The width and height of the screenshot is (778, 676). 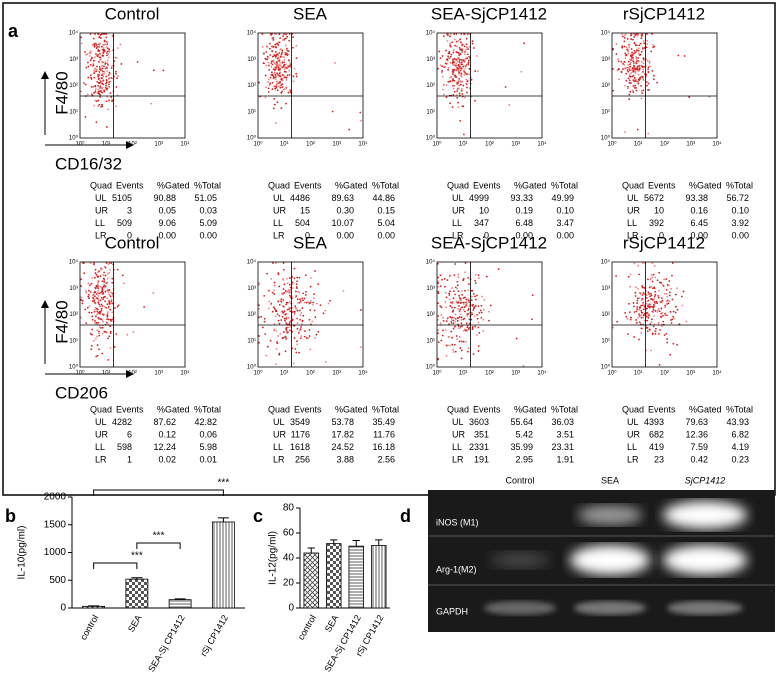 I want to click on x-tick-label: SEA, so click(x=135, y=623).